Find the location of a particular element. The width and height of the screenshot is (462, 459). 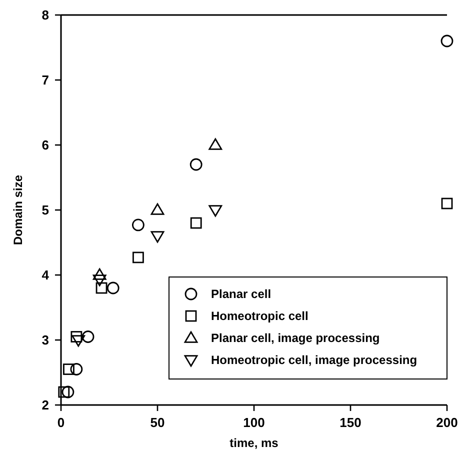

x-tick-label: 50 is located at coordinates (157, 422).